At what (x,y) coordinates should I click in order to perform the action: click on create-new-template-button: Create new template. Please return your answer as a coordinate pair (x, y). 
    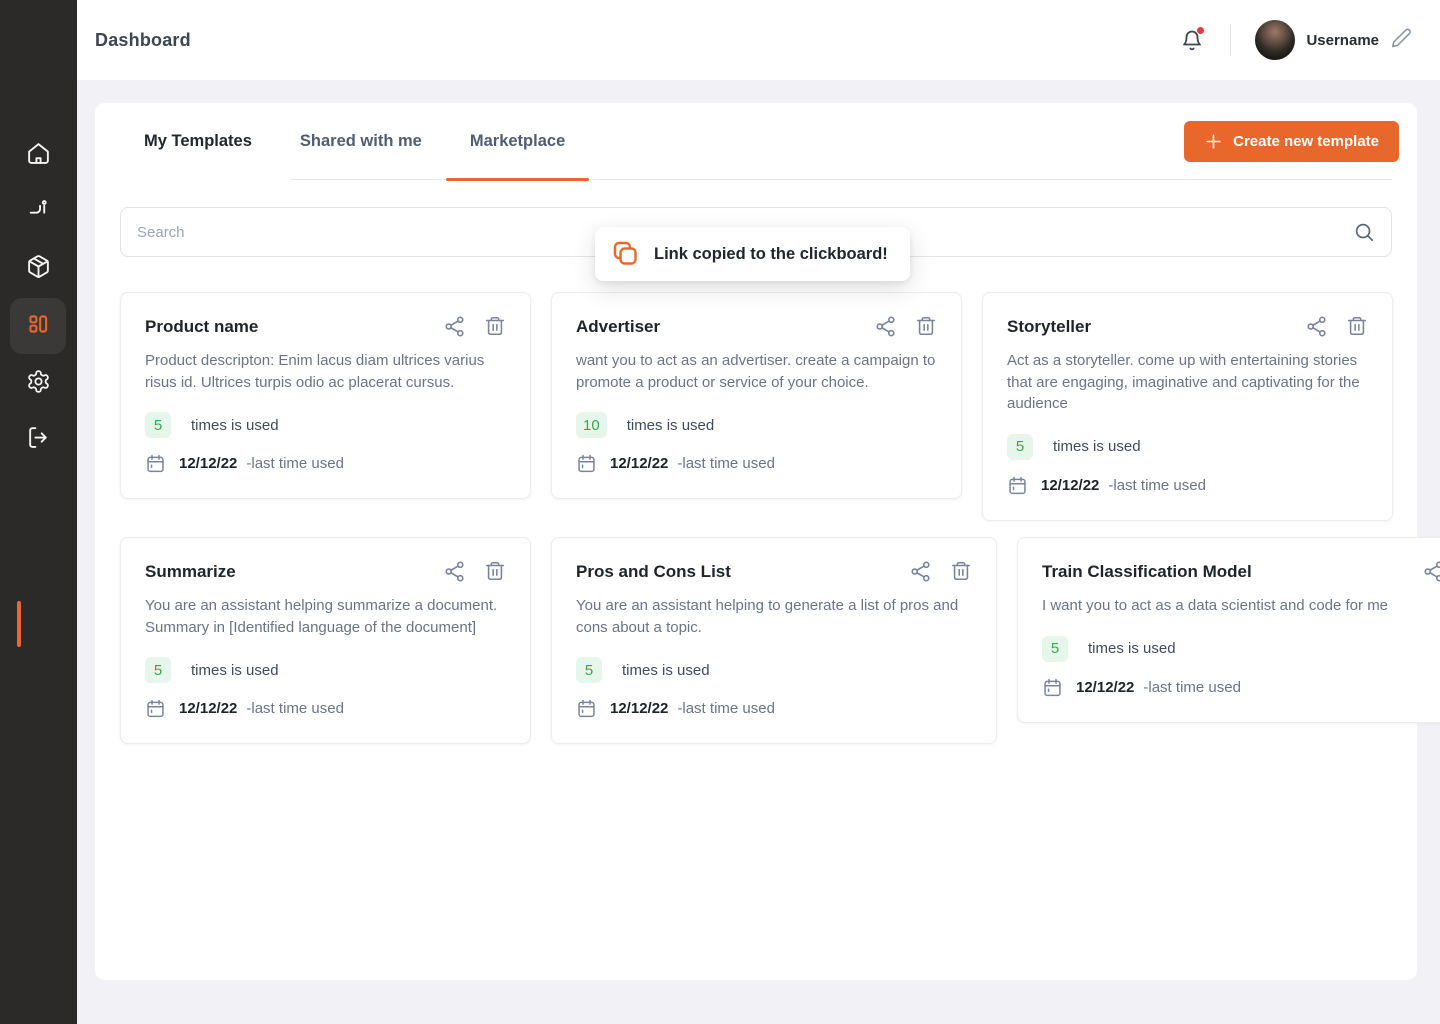
    Looking at the image, I should click on (1291, 141).